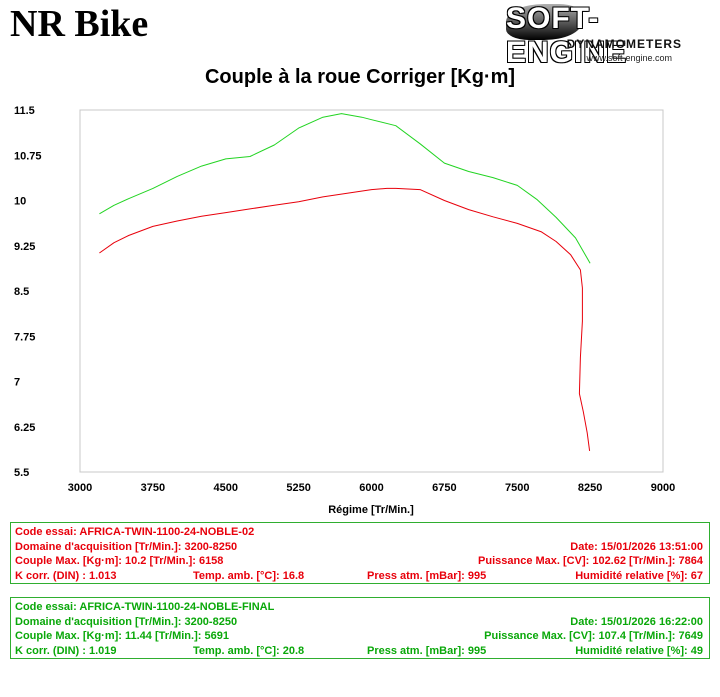 The width and height of the screenshot is (720, 697). What do you see at coordinates (639, 575) in the screenshot?
I see `test-humidity: Humidité relative [%]: 67` at bounding box center [639, 575].